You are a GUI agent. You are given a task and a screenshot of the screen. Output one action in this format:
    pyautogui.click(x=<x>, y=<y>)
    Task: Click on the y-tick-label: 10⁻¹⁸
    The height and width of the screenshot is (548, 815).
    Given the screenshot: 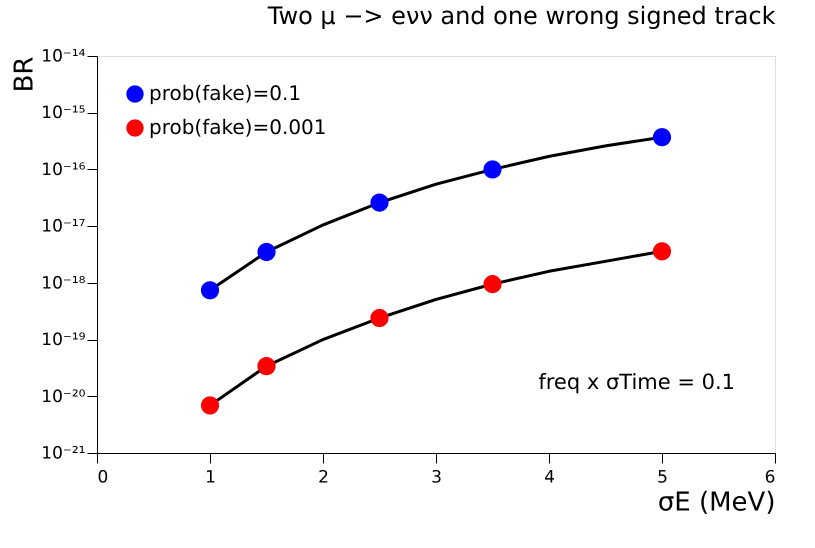 What is the action you would take?
    pyautogui.click(x=63, y=283)
    